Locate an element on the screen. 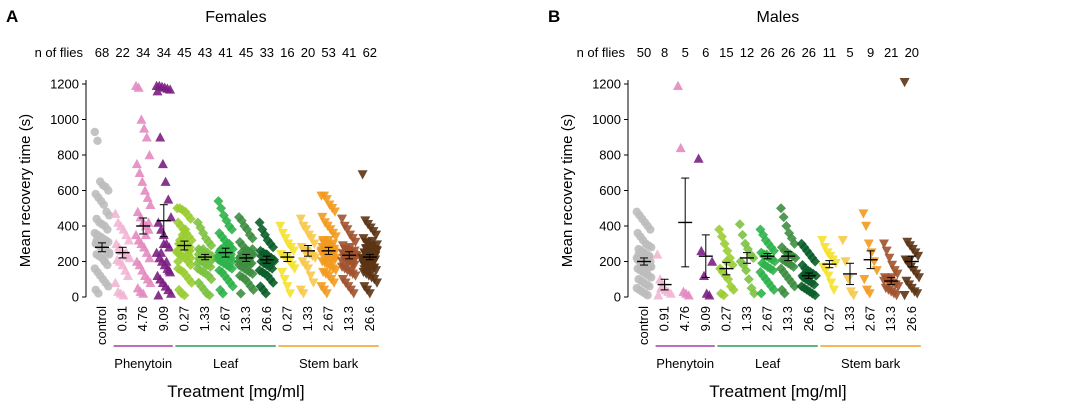 The height and width of the screenshot is (406, 1084). n-of-flies-value: 43 is located at coordinates (205, 52).